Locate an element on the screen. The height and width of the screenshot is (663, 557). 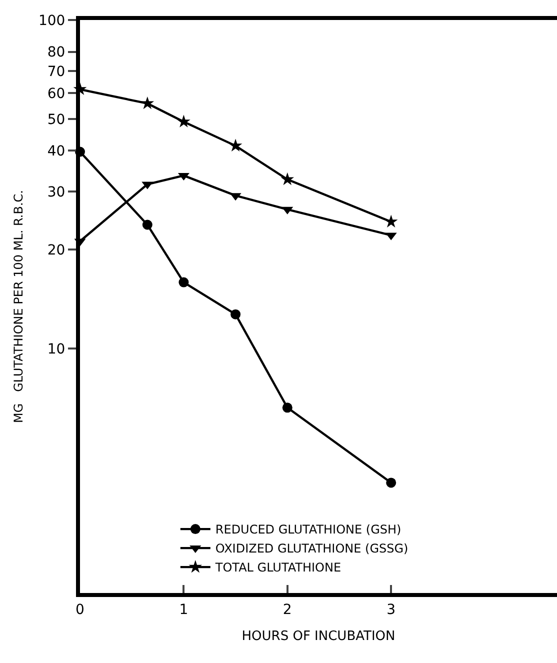
legend-label: REDUCED GLUTATHIONE (GSH) is located at coordinates (308, 529).